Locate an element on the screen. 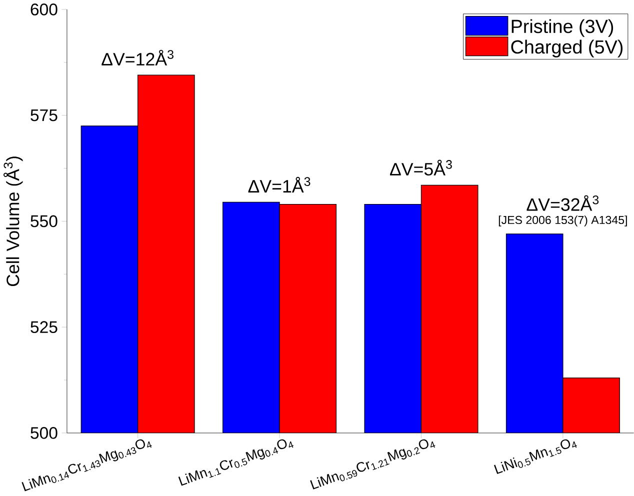 This screenshot has height=496, width=634. x-tick-label: LiMn$_{0.59}$Cr$_{1.21}$Mg$_{0.2}$O$_{4}$ is located at coordinates (373, 465).